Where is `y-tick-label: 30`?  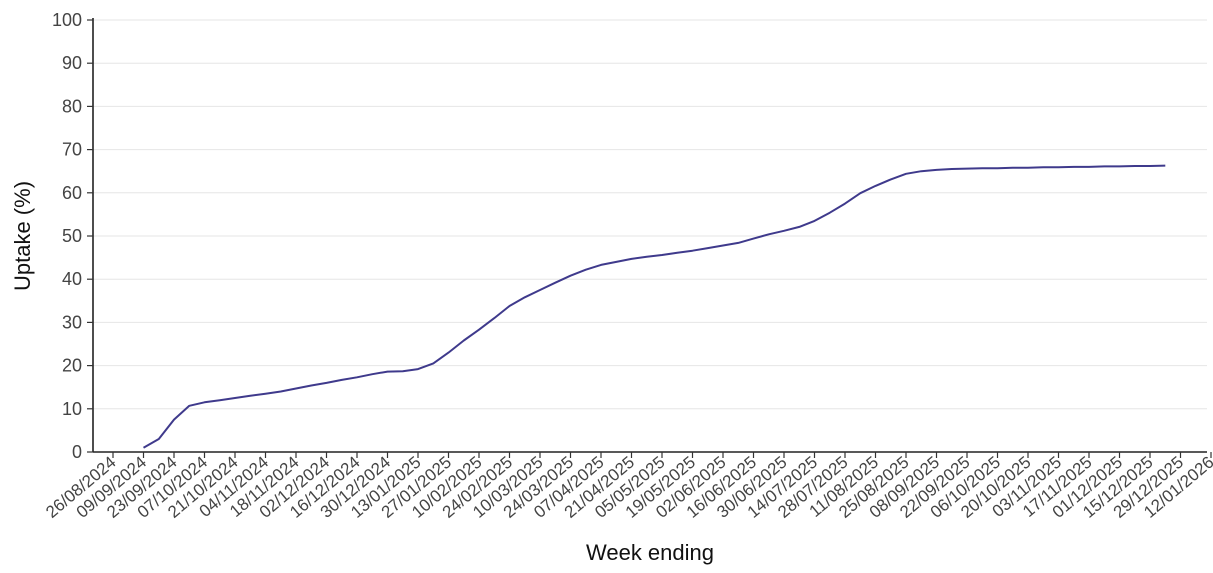 y-tick-label: 30 is located at coordinates (72, 322).